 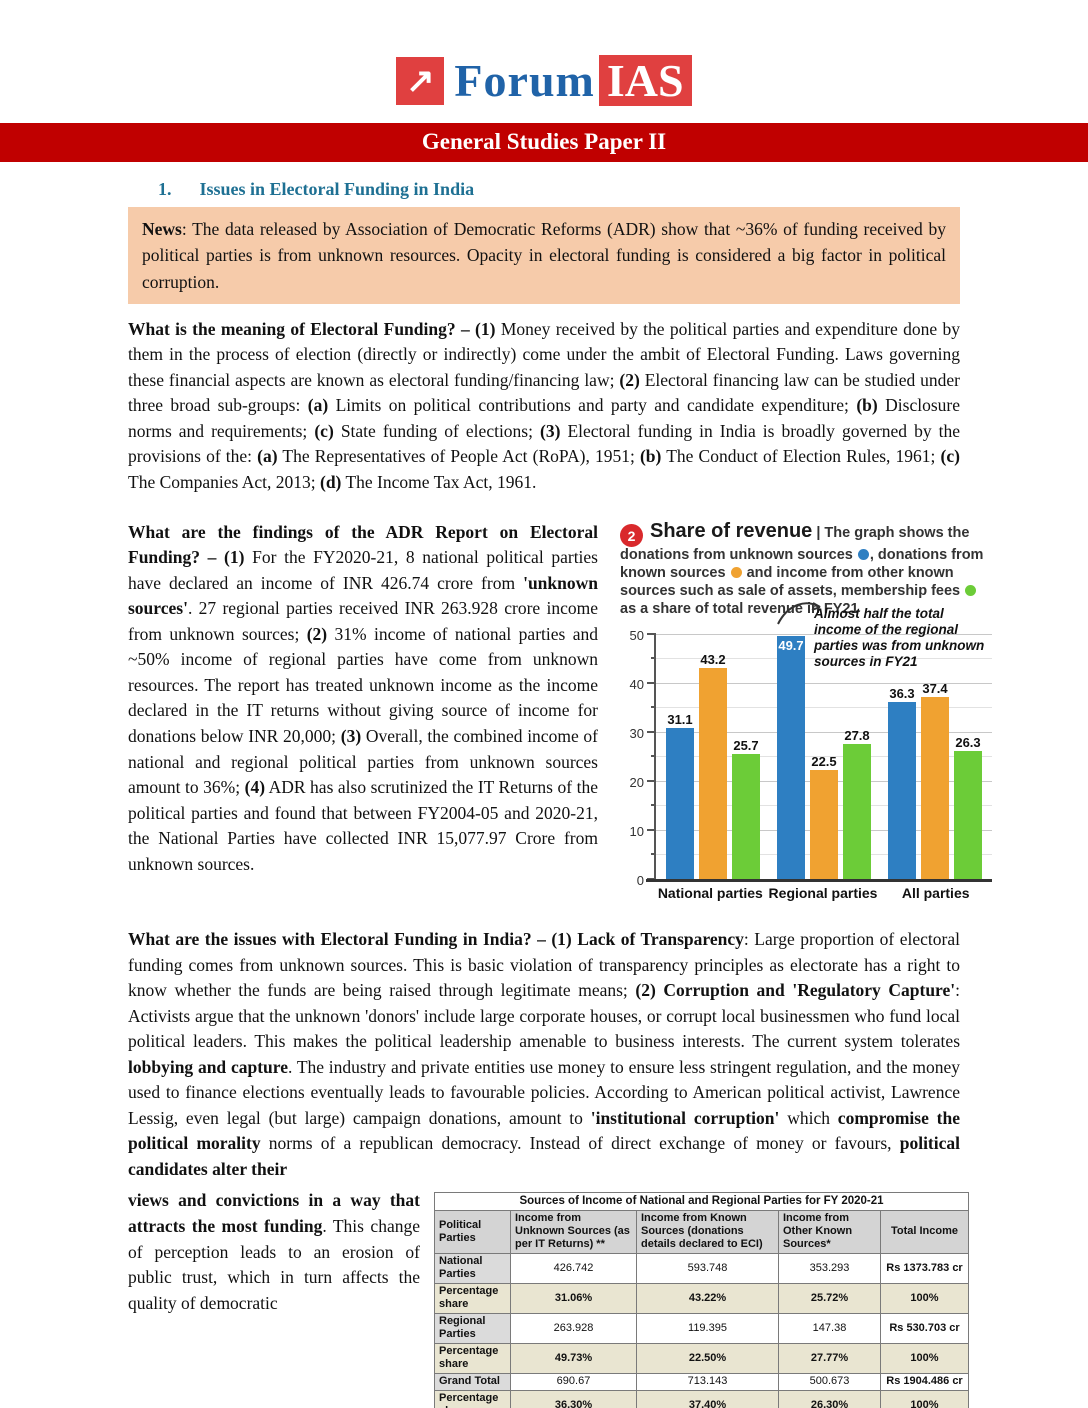 What do you see at coordinates (208, 1066) in the screenshot?
I see `text-segment: lobbying and capture` at bounding box center [208, 1066].